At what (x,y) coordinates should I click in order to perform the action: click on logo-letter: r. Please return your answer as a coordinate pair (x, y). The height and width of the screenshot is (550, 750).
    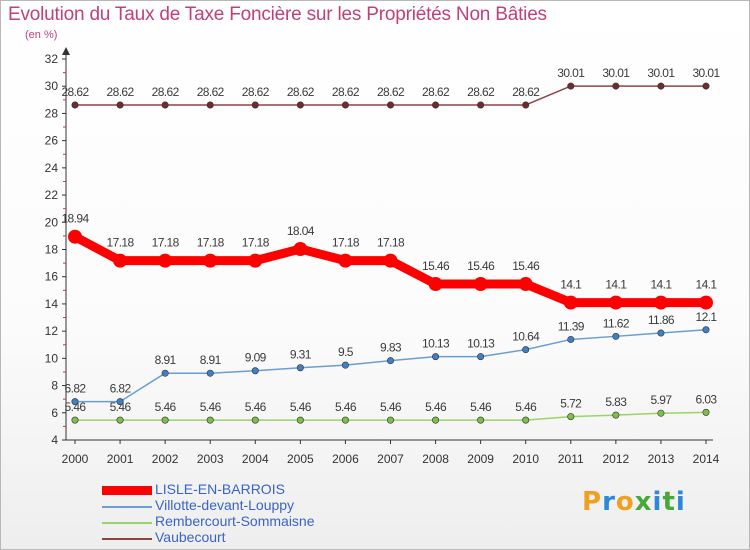
    Looking at the image, I should click on (609, 502).